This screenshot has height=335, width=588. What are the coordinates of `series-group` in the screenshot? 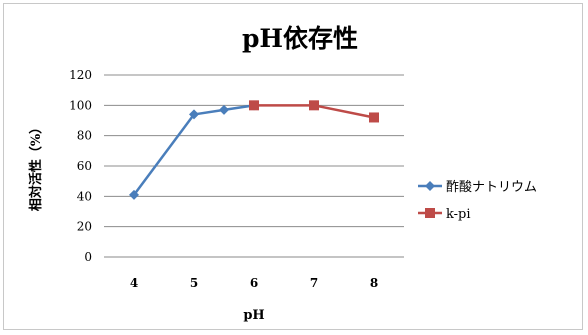 It's located at (254, 150).